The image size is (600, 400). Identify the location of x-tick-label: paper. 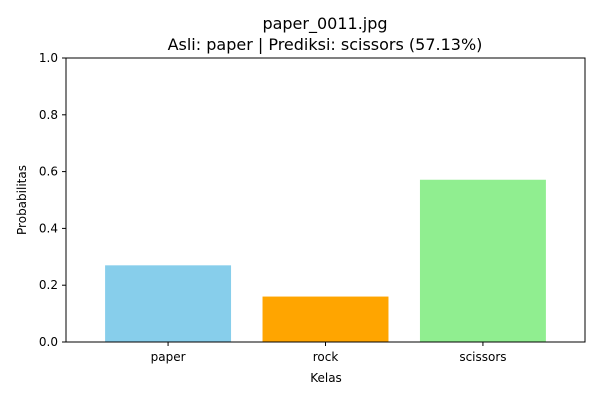
(168, 357).